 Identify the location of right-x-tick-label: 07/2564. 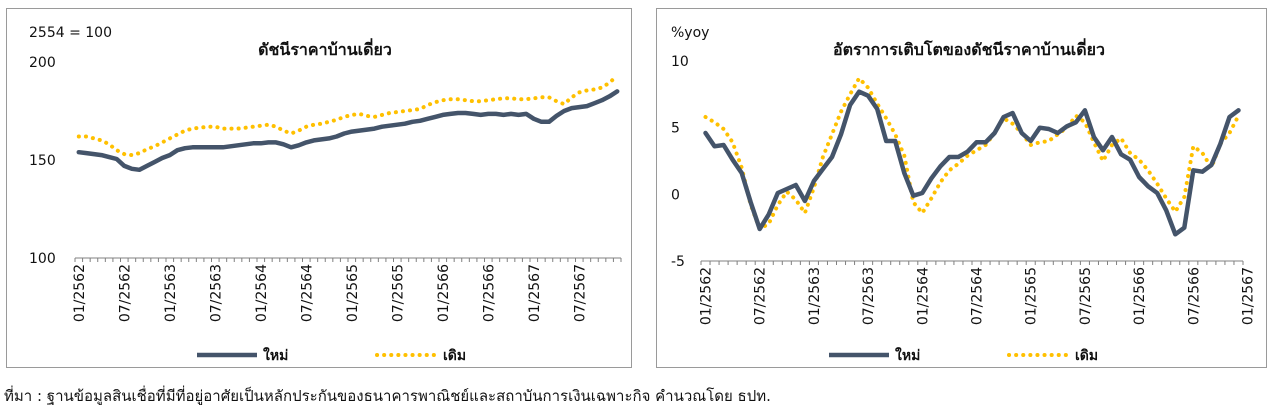
(978, 296).